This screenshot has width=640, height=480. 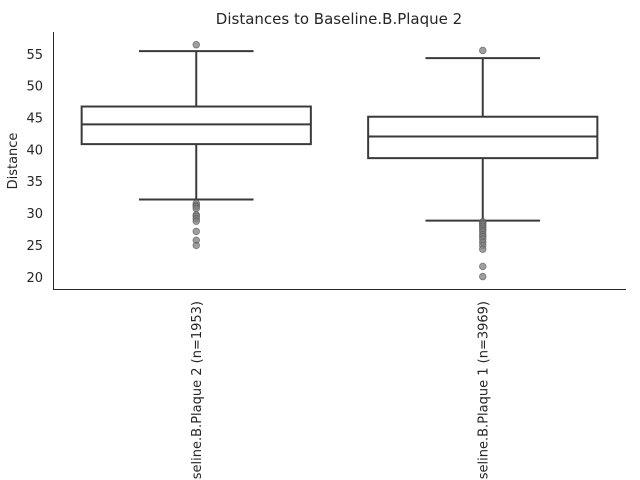 What do you see at coordinates (197, 390) in the screenshot?
I see `x-tick-label: Baseline.B.Plaque 2 (n=1953)` at bounding box center [197, 390].